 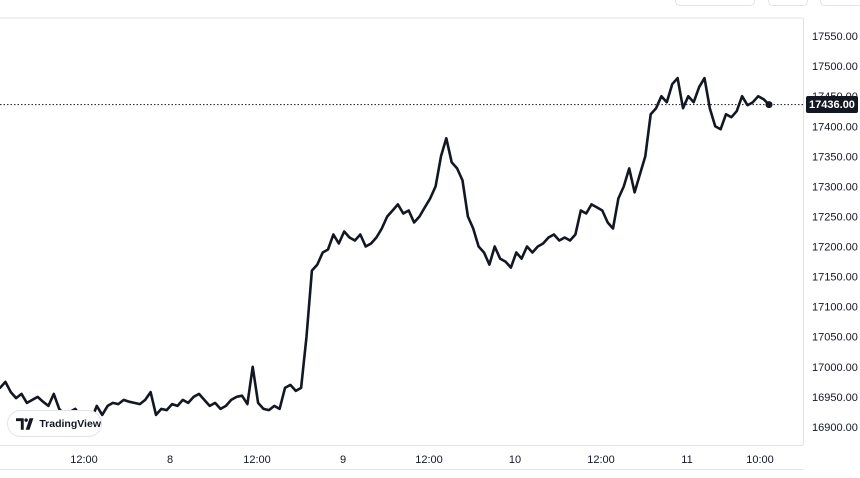 What do you see at coordinates (835, 217) in the screenshot?
I see `y-tick-label: 17250.00` at bounding box center [835, 217].